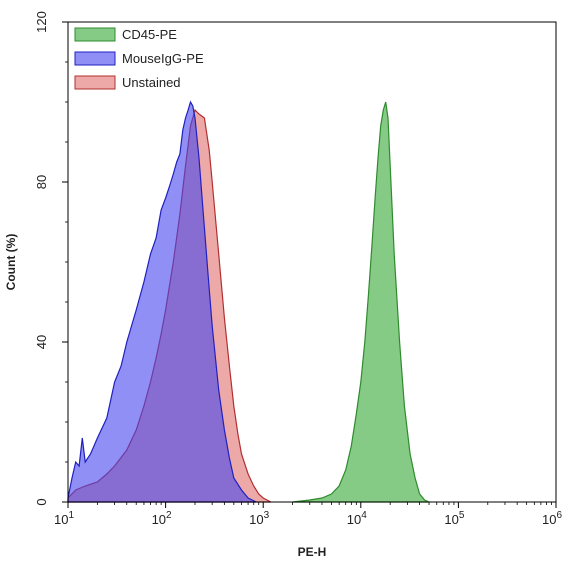 The image size is (577, 569). What do you see at coordinates (163, 58) in the screenshot?
I see `legend-label: MouseIgG-PE` at bounding box center [163, 58].